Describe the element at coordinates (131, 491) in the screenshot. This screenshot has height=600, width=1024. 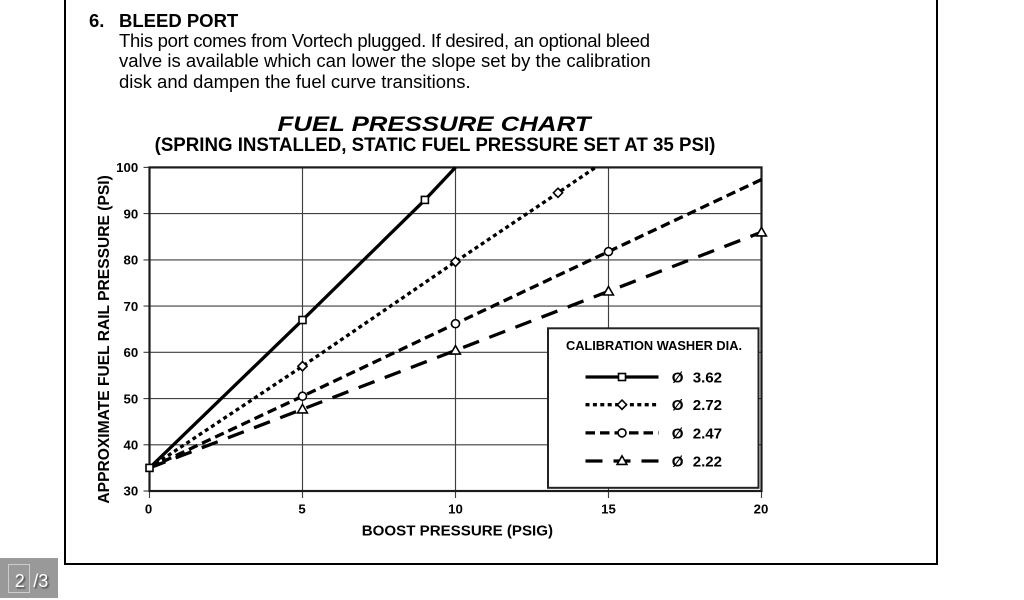
I see `svg-text: 30` at that location.